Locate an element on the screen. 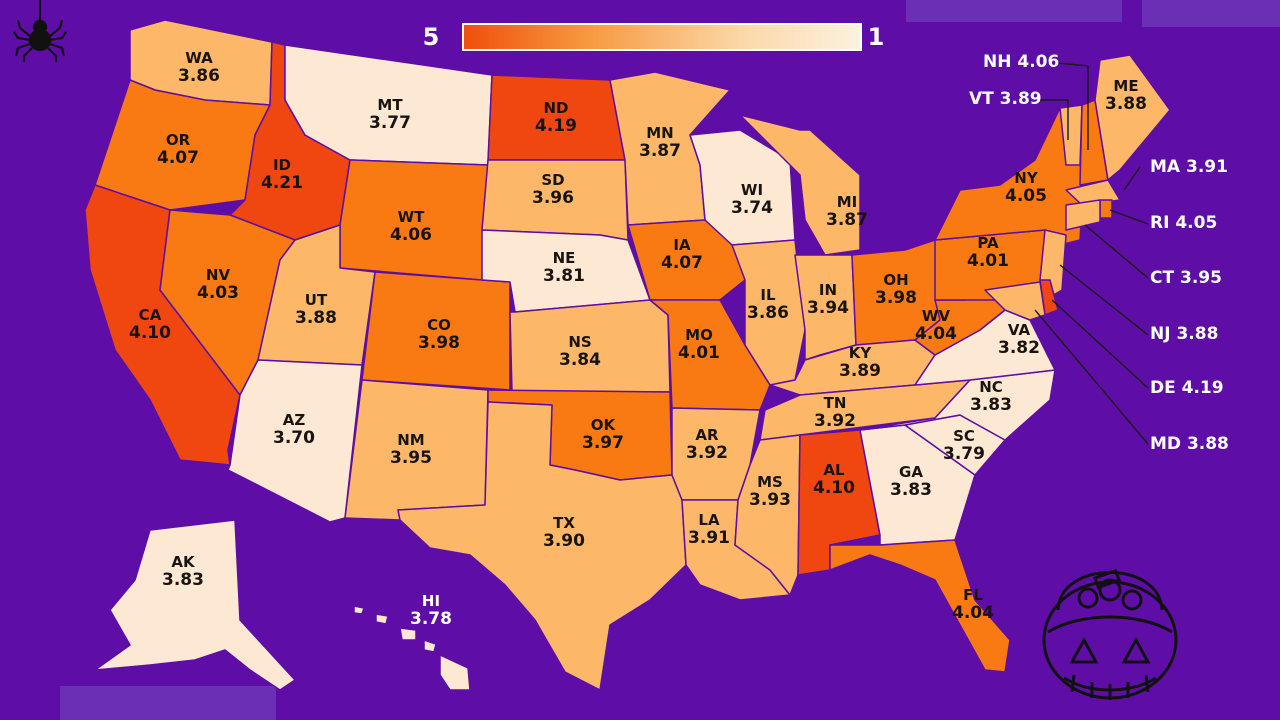  leader-md is located at coordinates (1091, 377).